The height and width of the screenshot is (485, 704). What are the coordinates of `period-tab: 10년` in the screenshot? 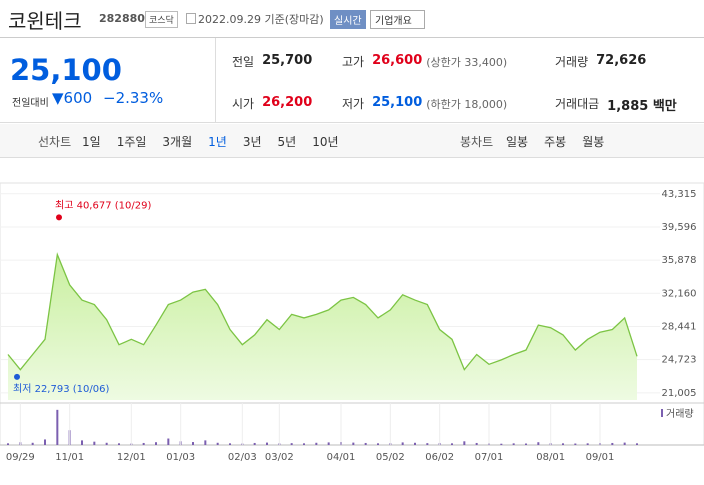 It's located at (325, 142).